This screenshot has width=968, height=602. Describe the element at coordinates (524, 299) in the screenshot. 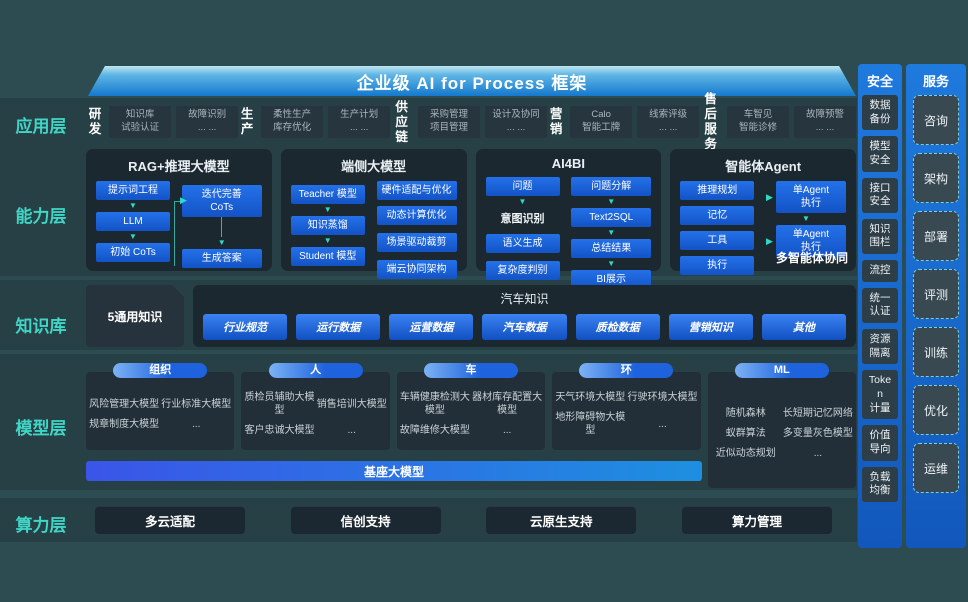

I see `auto-knowledge-header: 汽车知识` at that location.